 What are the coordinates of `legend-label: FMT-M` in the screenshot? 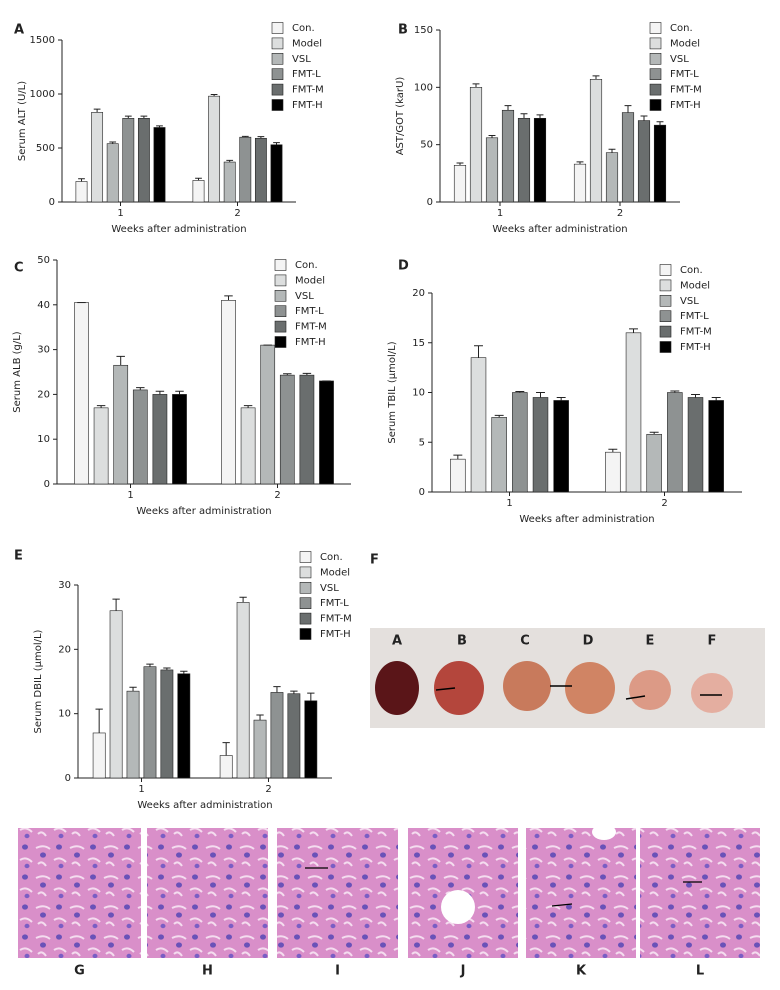 It's located at (686, 90).